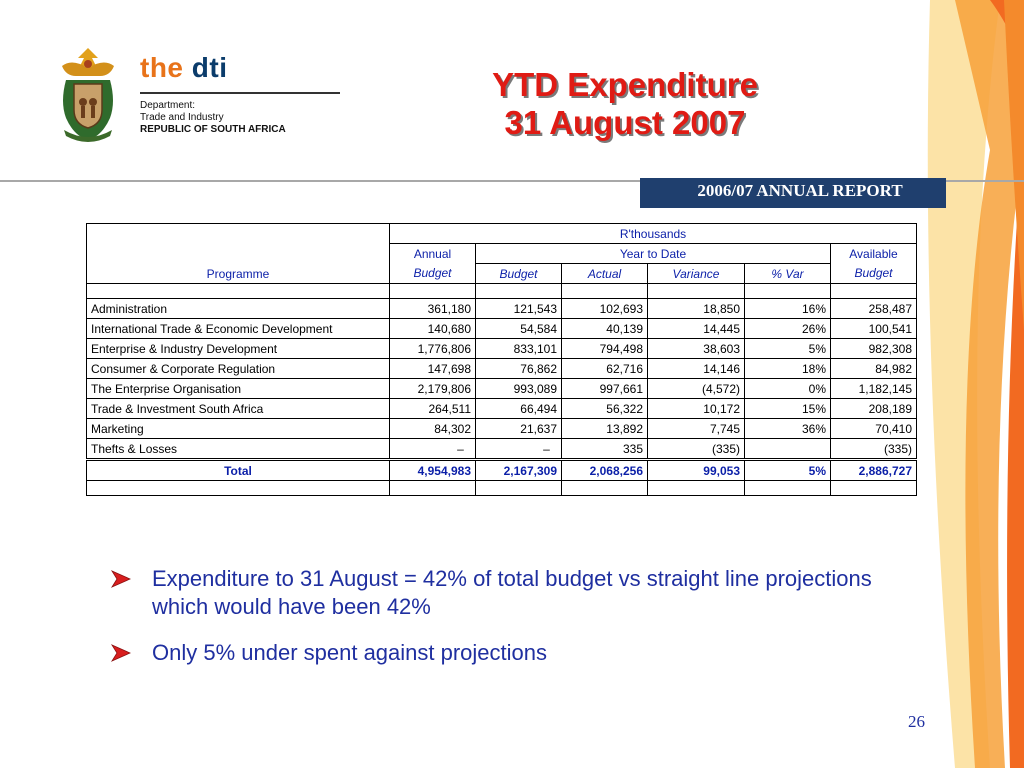  What do you see at coordinates (238, 253) in the screenshot?
I see `programme-header: Programme` at bounding box center [238, 253].